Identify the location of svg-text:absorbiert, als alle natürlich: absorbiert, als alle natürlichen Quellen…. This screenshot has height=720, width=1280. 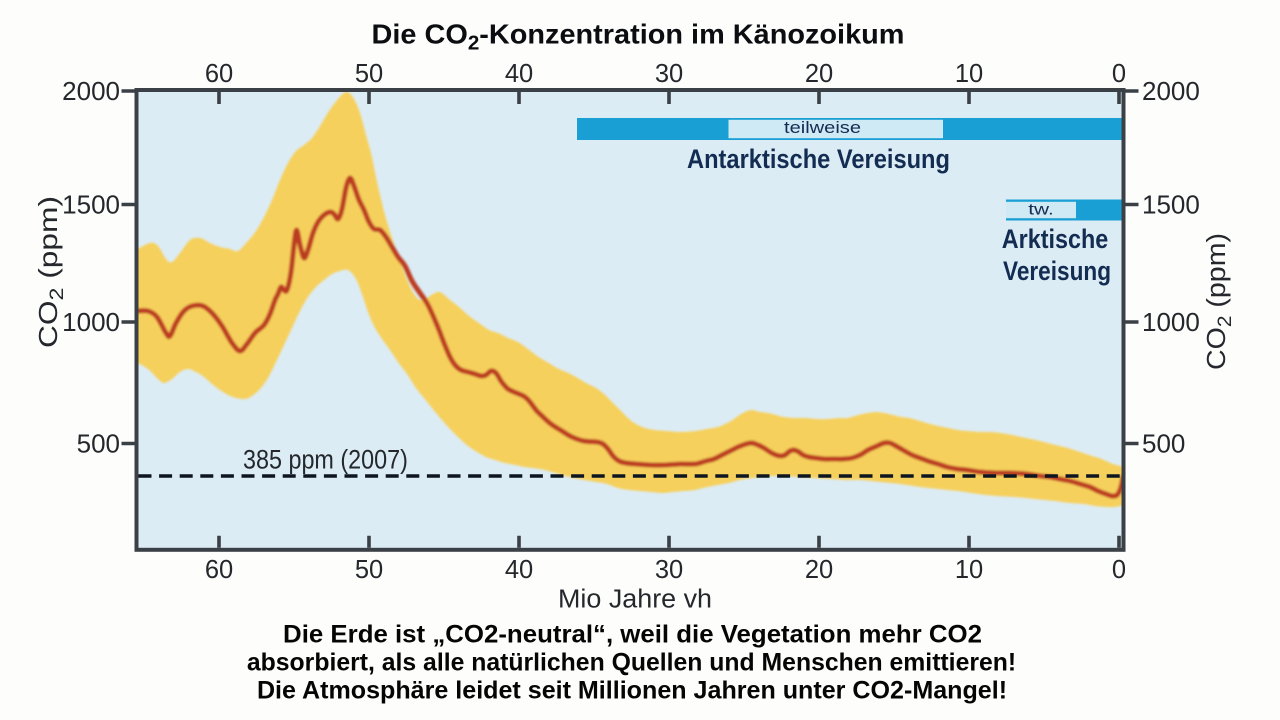
(631, 662).